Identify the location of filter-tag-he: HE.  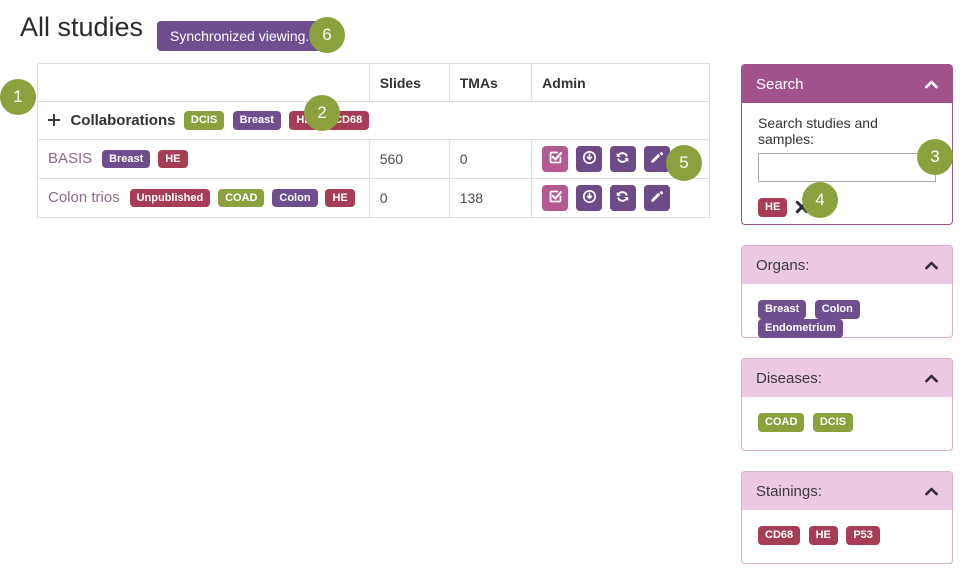
(823, 535).